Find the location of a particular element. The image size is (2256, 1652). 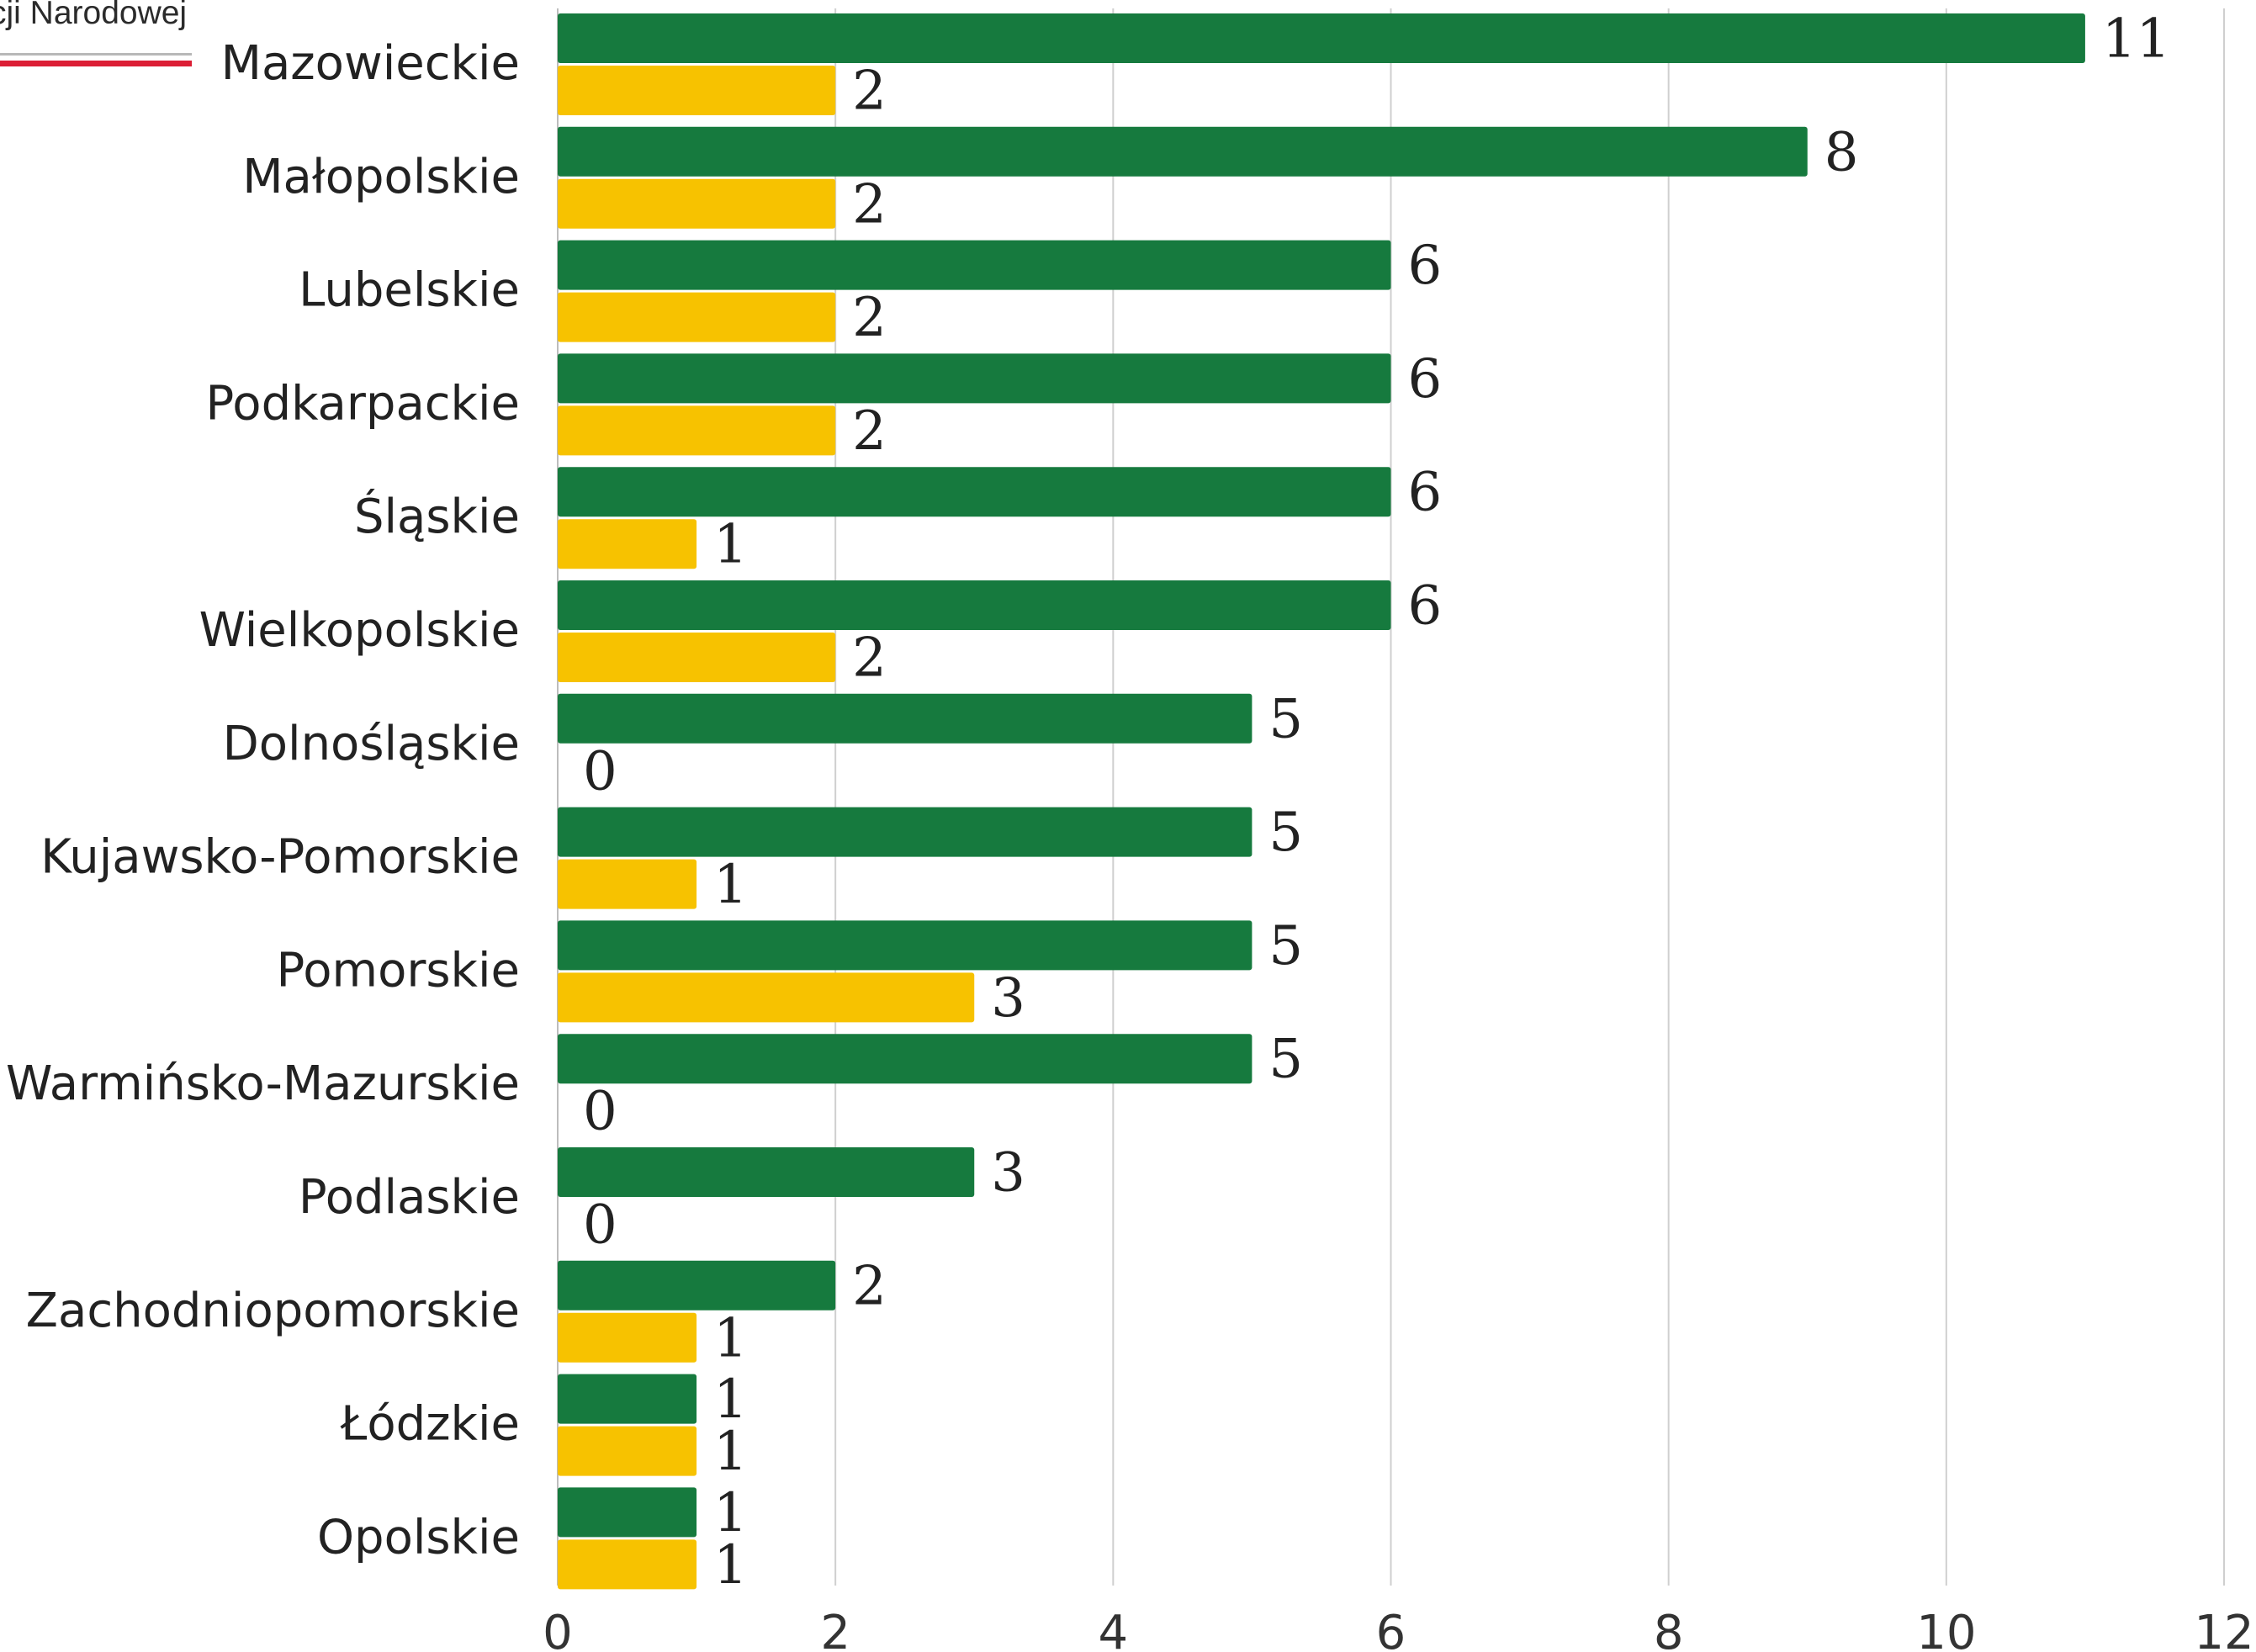

category-label: Łódzkie is located at coordinates (430, 1424).